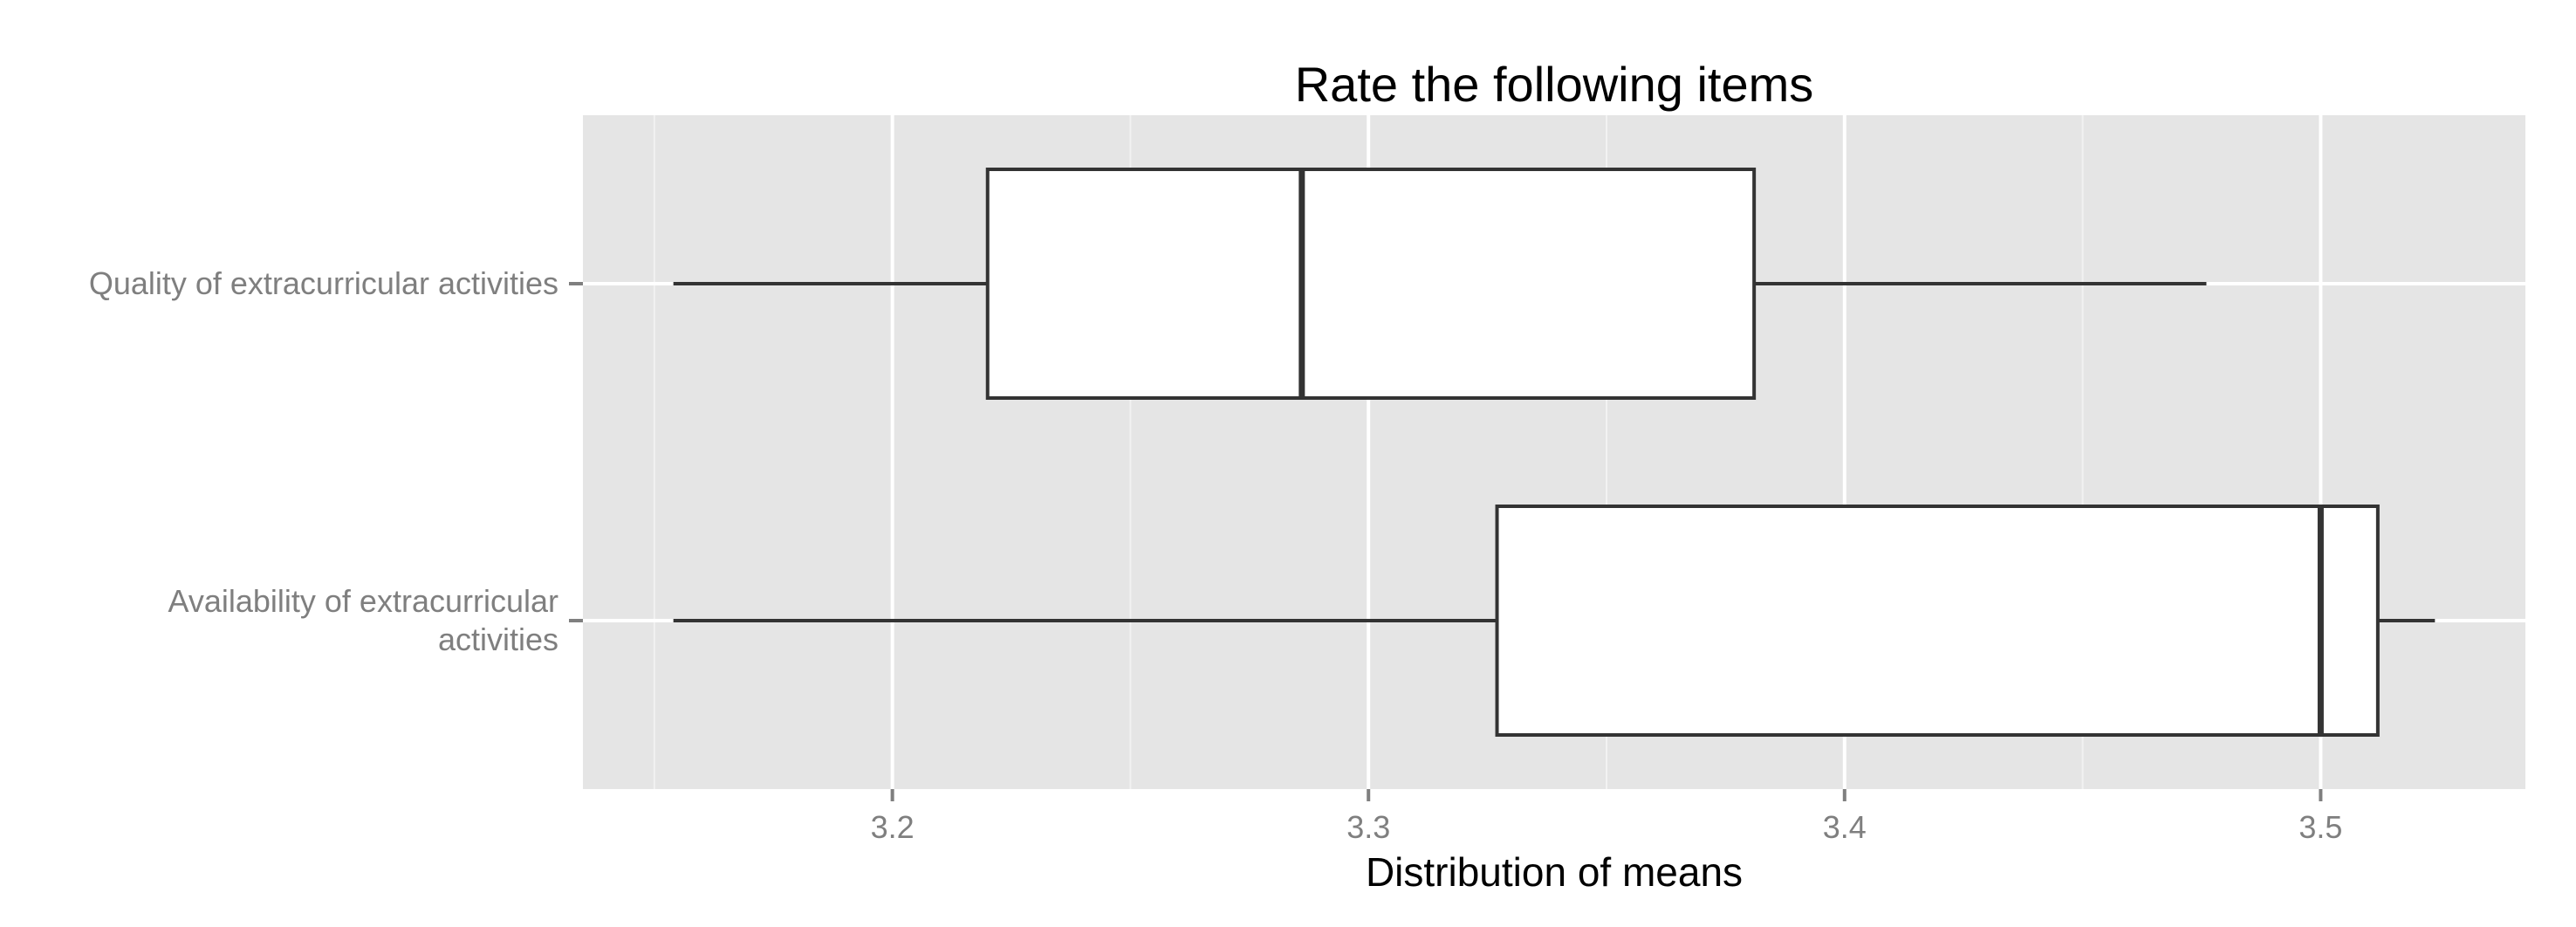  Describe the element at coordinates (2320, 827) in the screenshot. I see `x-tick-label: 3.5` at that location.